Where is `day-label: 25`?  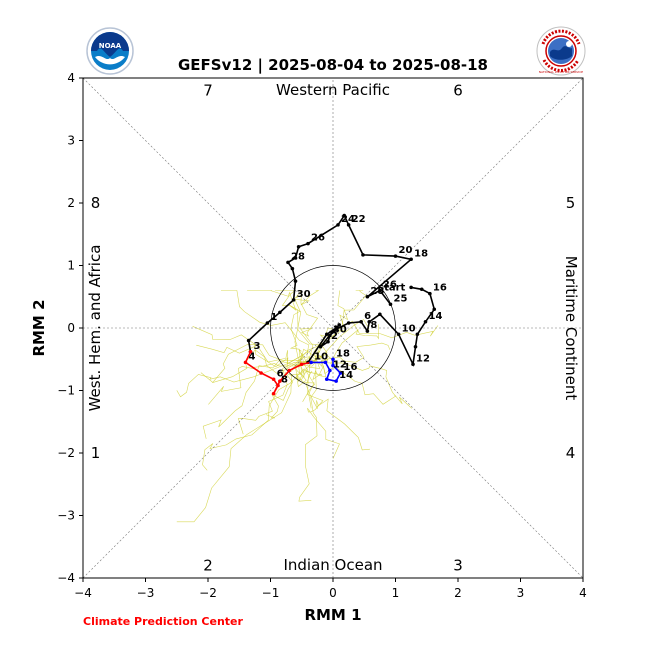
day-label: 25 is located at coordinates (401, 298).